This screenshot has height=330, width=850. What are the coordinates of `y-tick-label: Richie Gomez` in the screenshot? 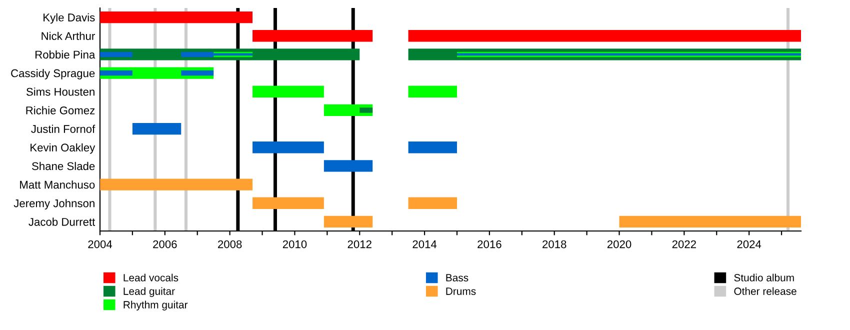 It's located at (60, 110).